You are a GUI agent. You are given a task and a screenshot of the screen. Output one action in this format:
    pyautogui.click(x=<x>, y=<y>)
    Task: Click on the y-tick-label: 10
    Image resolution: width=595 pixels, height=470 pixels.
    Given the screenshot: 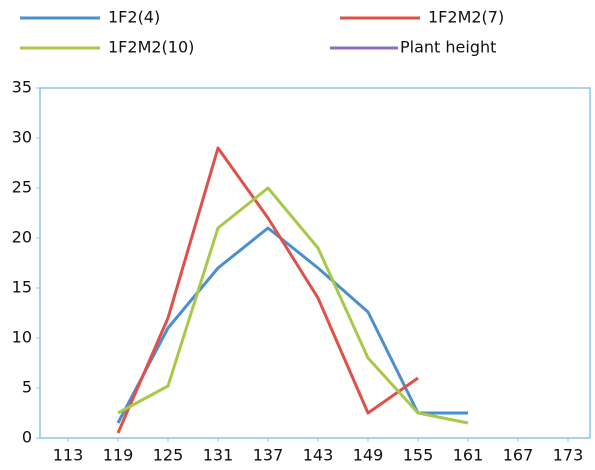 What is the action you would take?
    pyautogui.click(x=22, y=337)
    